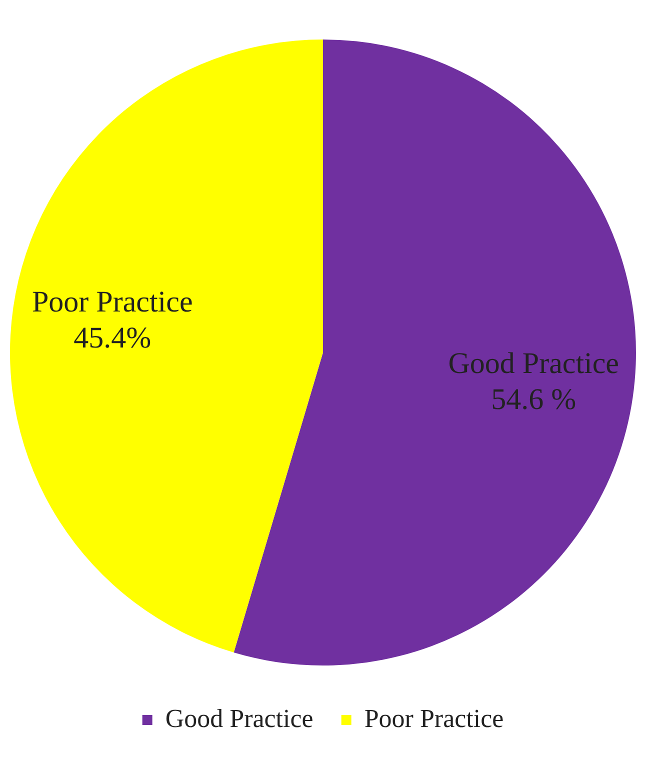 The height and width of the screenshot is (763, 646). What do you see at coordinates (434, 718) in the screenshot?
I see `legend-label: Poor Practice` at bounding box center [434, 718].